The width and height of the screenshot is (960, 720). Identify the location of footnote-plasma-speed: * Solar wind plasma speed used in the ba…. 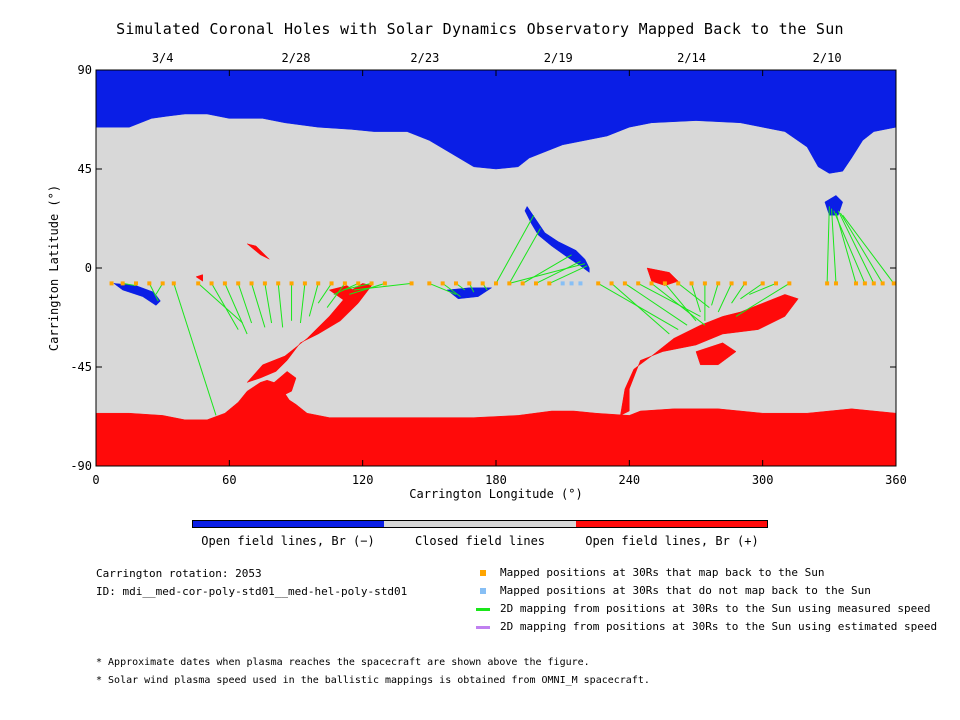
(373, 680).